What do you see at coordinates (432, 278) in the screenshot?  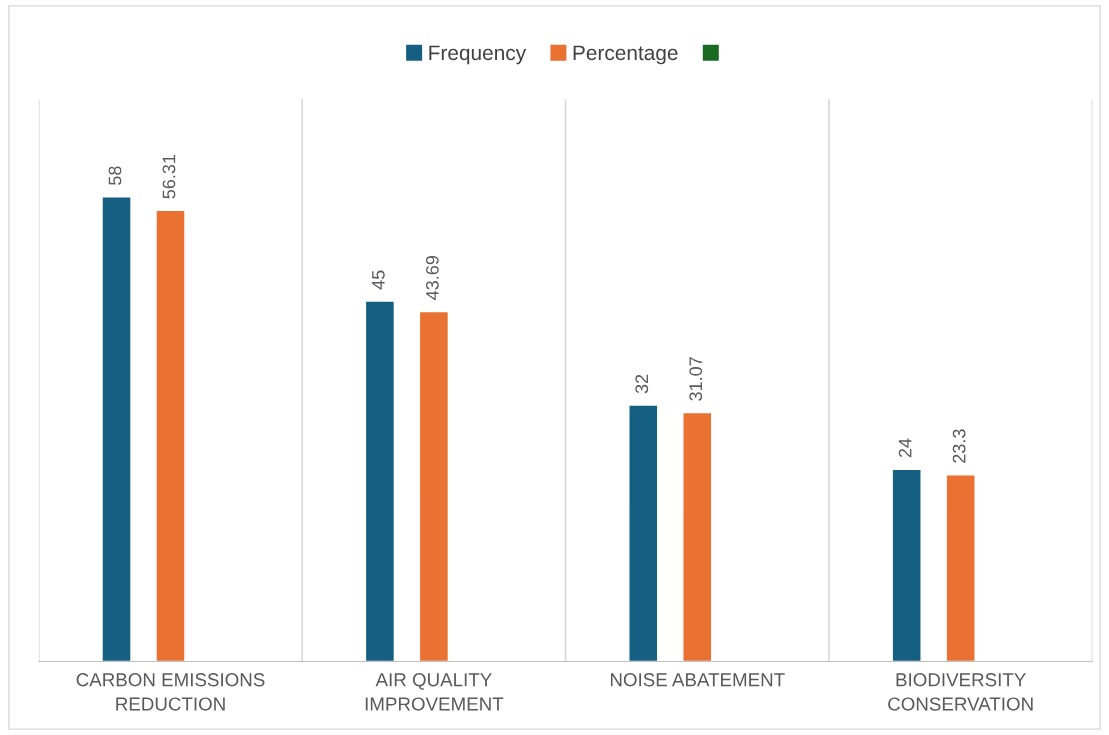 I see `data-label: 43.69` at bounding box center [432, 278].